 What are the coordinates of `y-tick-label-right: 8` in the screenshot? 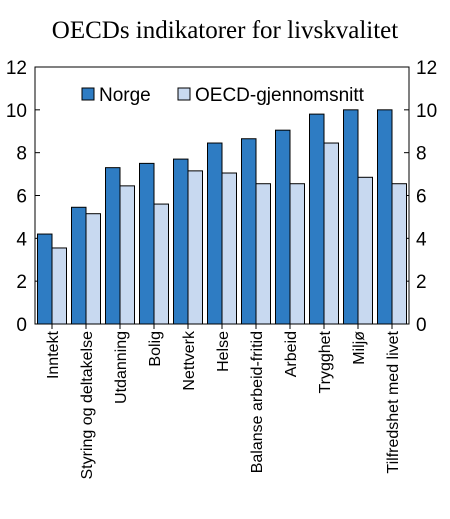 It's located at (421, 154).